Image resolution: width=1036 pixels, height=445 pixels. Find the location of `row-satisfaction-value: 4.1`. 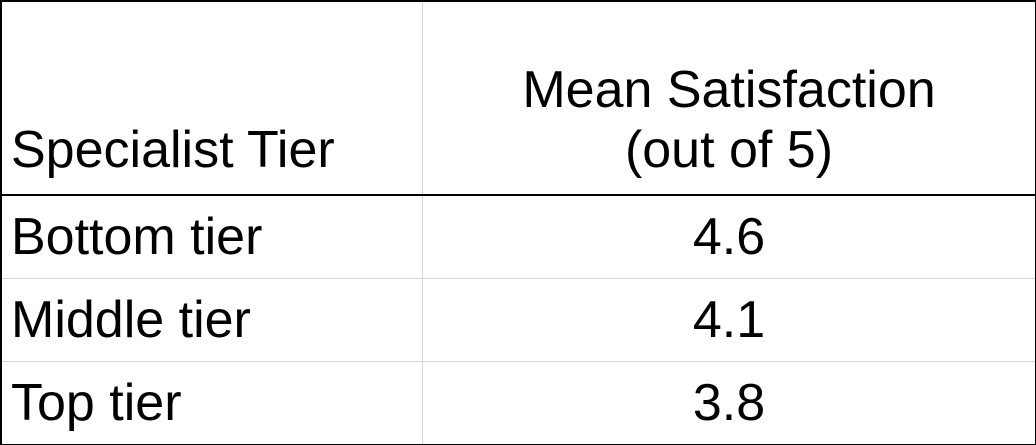

row-satisfaction-value: 4.1 is located at coordinates (729, 320).